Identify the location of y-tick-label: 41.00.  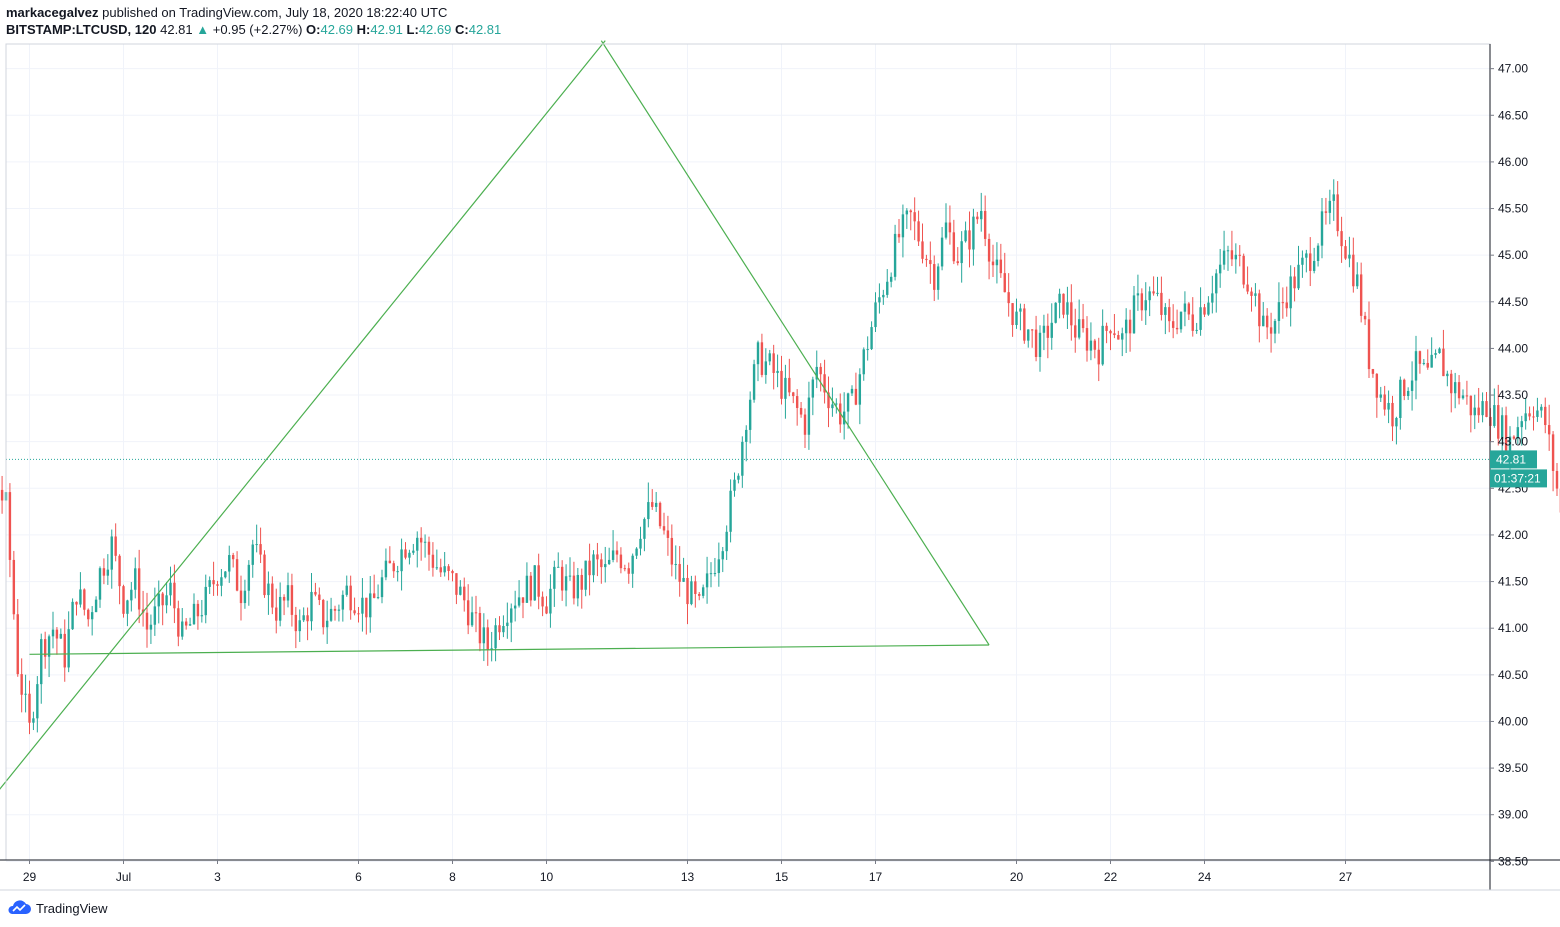
(1513, 628).